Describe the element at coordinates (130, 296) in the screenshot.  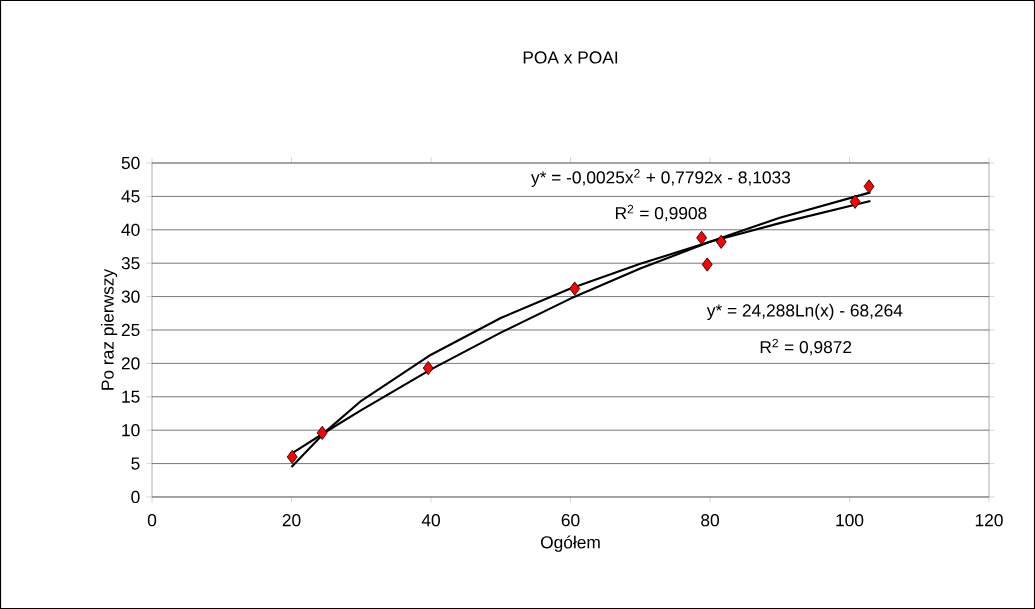
I see `y-tick-label: 30` at that location.